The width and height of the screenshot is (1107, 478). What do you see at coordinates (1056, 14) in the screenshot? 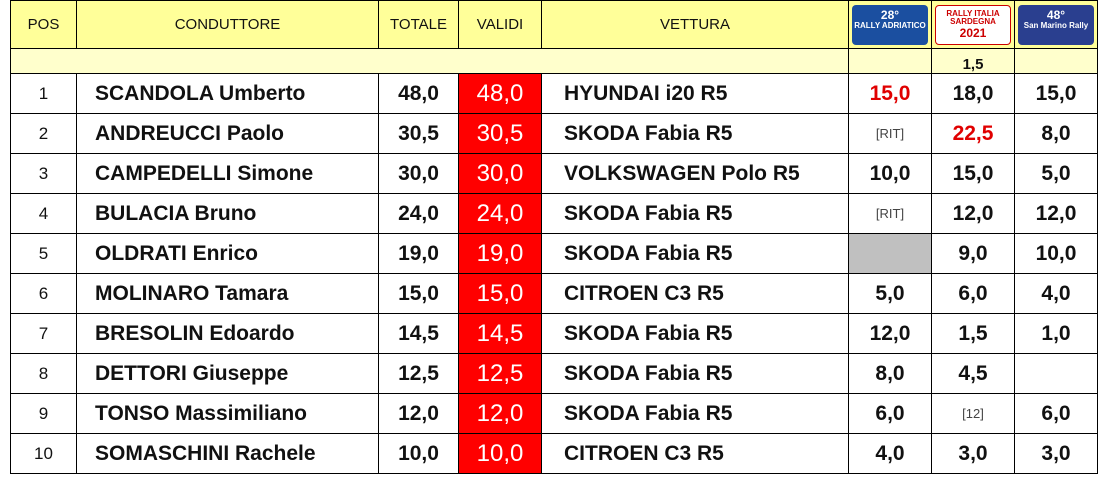
I see `event-number: 48°` at bounding box center [1056, 14].